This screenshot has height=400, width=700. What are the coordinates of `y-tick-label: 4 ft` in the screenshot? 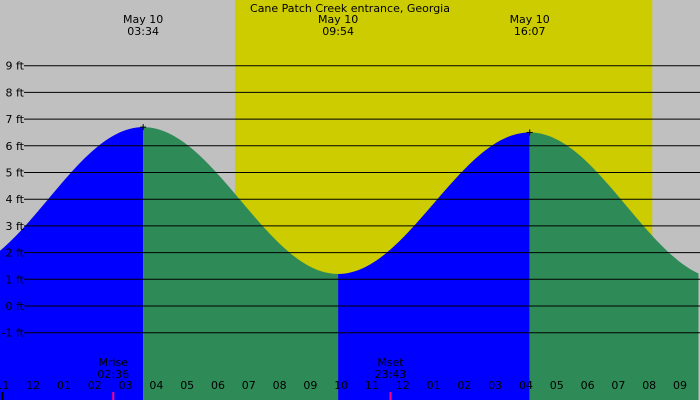 It's located at (15, 199).